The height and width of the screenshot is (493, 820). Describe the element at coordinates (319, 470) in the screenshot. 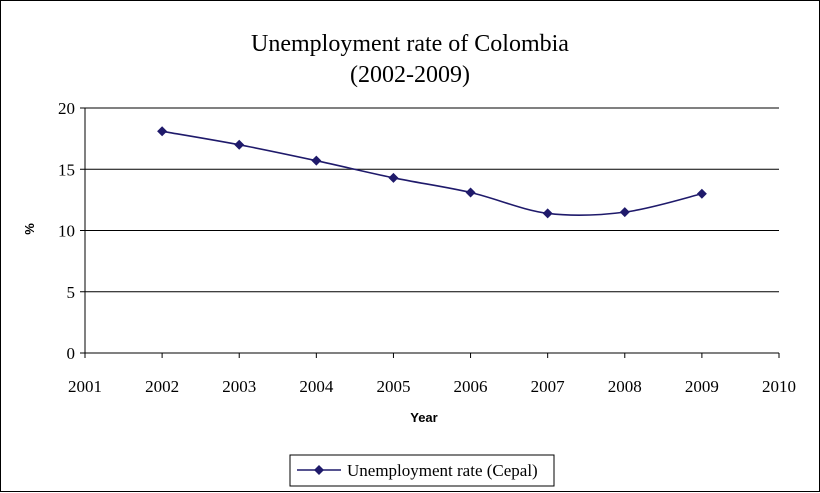

I see `legend-marker-icon` at that location.